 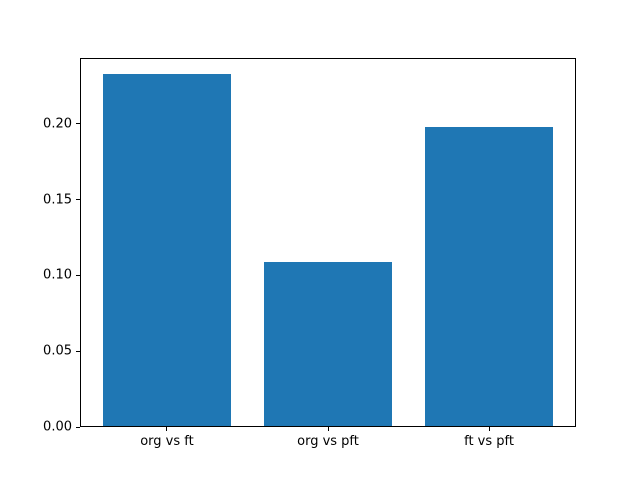 I want to click on x-tick-label: org vs pft, so click(x=328, y=442).